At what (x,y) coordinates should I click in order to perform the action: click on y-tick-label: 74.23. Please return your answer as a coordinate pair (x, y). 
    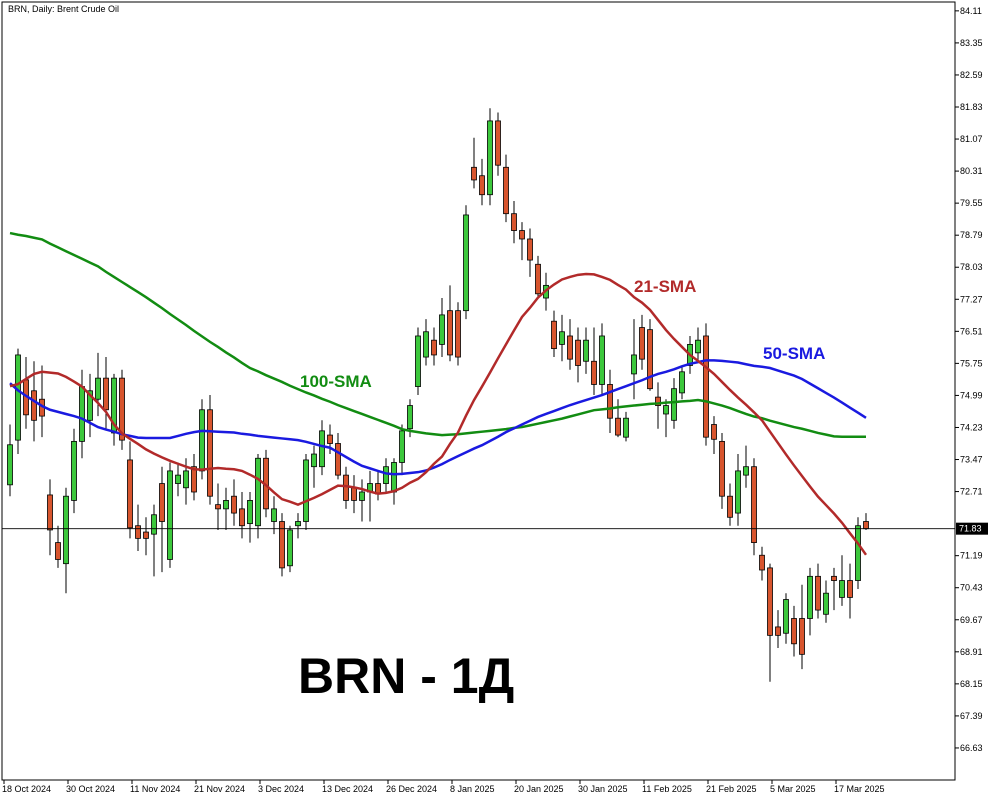
    Looking at the image, I should click on (971, 427).